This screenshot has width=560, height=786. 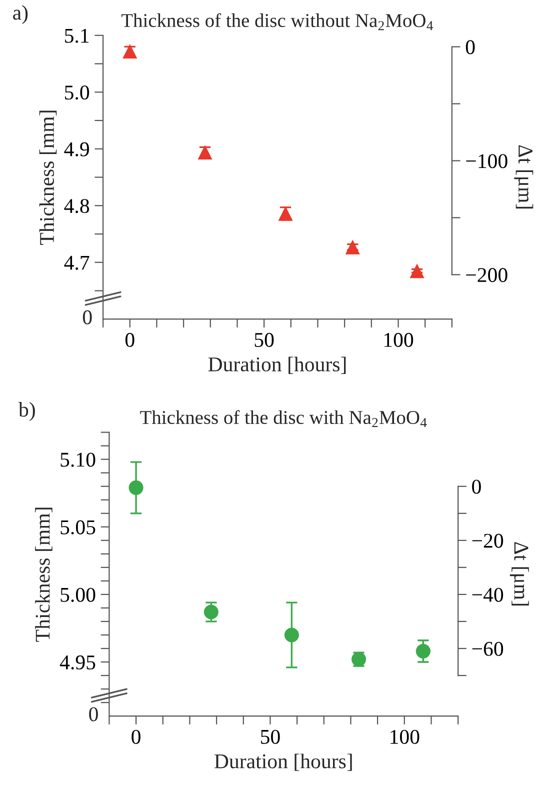 I want to click on y-tick-label: 5.0, so click(x=77, y=92).